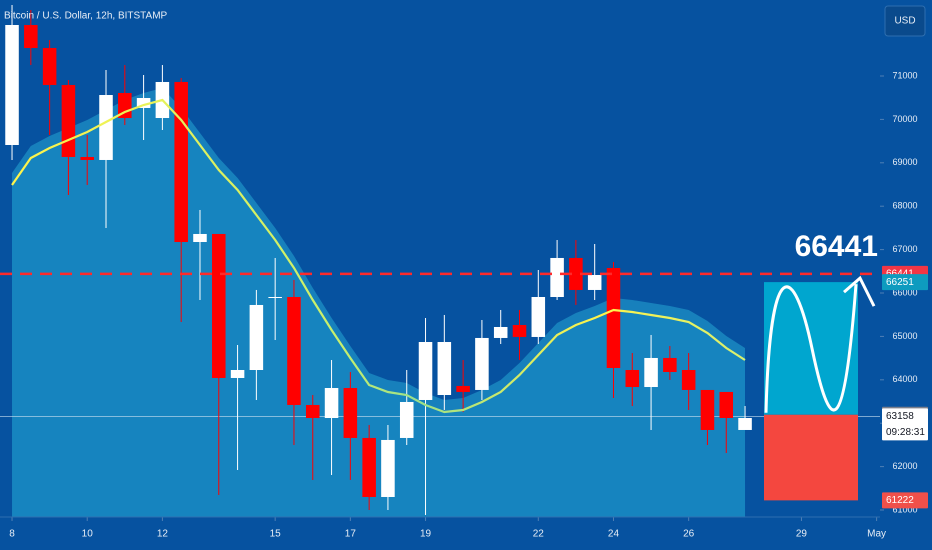 The image size is (932, 550). What do you see at coordinates (276, 534) in the screenshot?
I see `x-tick-label: 15` at bounding box center [276, 534].